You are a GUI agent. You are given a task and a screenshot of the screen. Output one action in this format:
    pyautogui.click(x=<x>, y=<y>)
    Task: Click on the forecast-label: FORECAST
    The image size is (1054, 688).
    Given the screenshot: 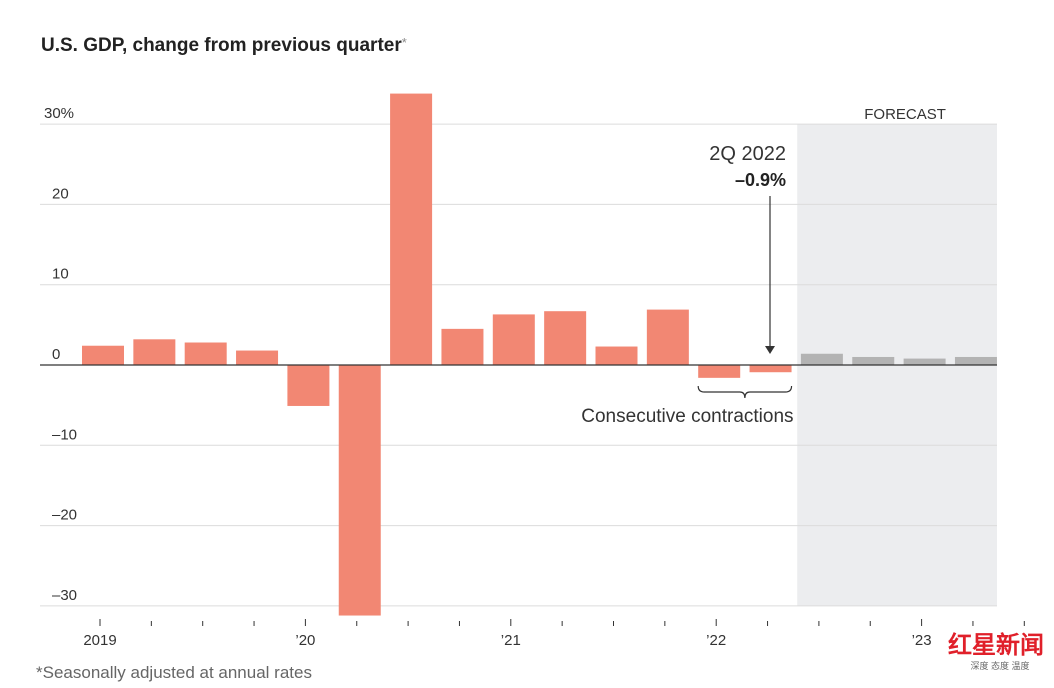 What is the action you would take?
    pyautogui.click(x=905, y=114)
    